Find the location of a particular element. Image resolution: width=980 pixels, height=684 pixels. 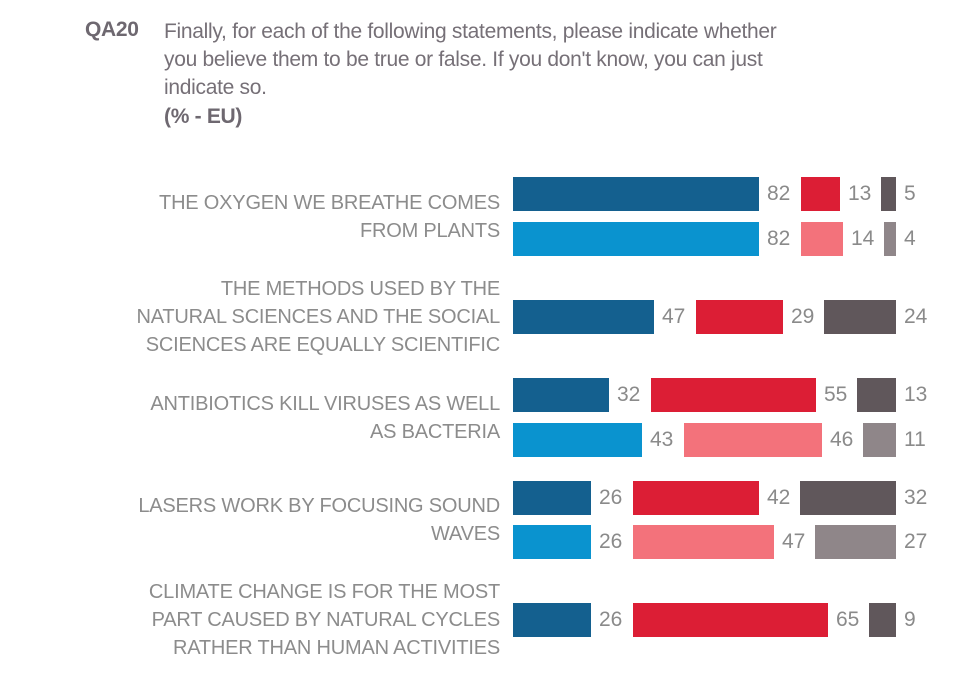

statement-line: NATURAL SCIENCES AND THE SOCIAL is located at coordinates (318, 317).